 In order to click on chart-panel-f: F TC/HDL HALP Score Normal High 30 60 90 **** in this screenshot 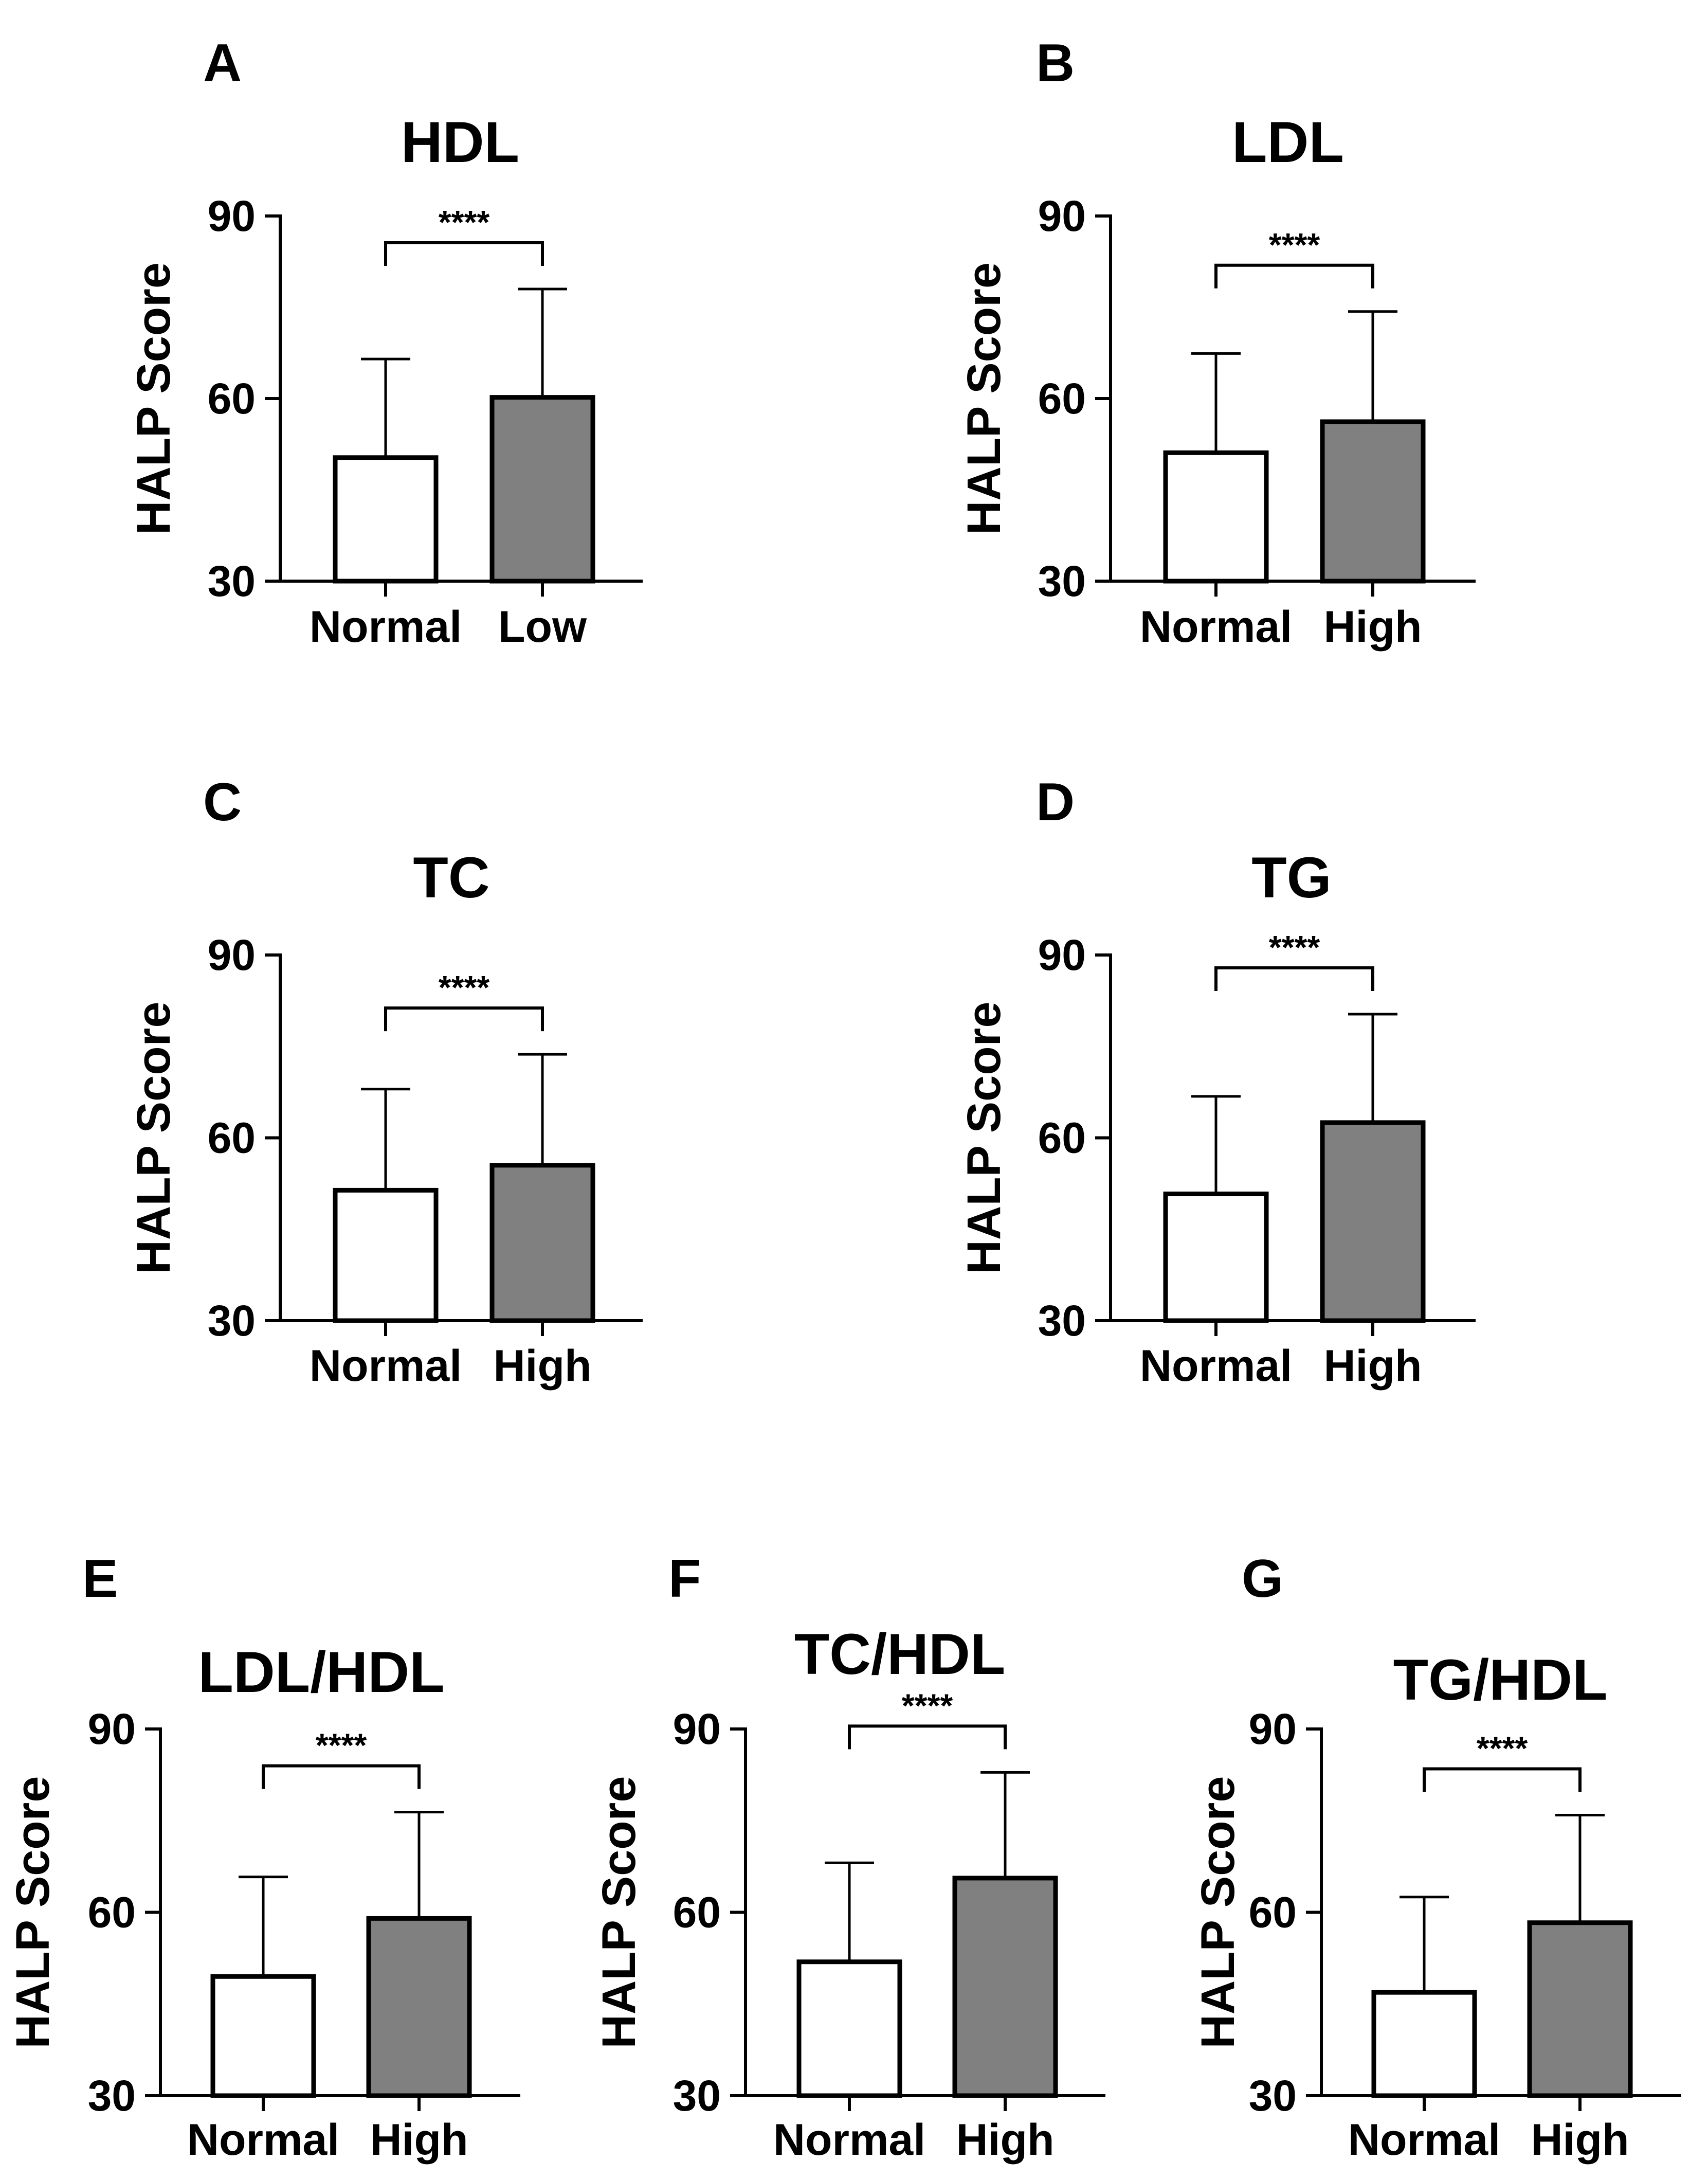, I will do `click(849, 1857)`.